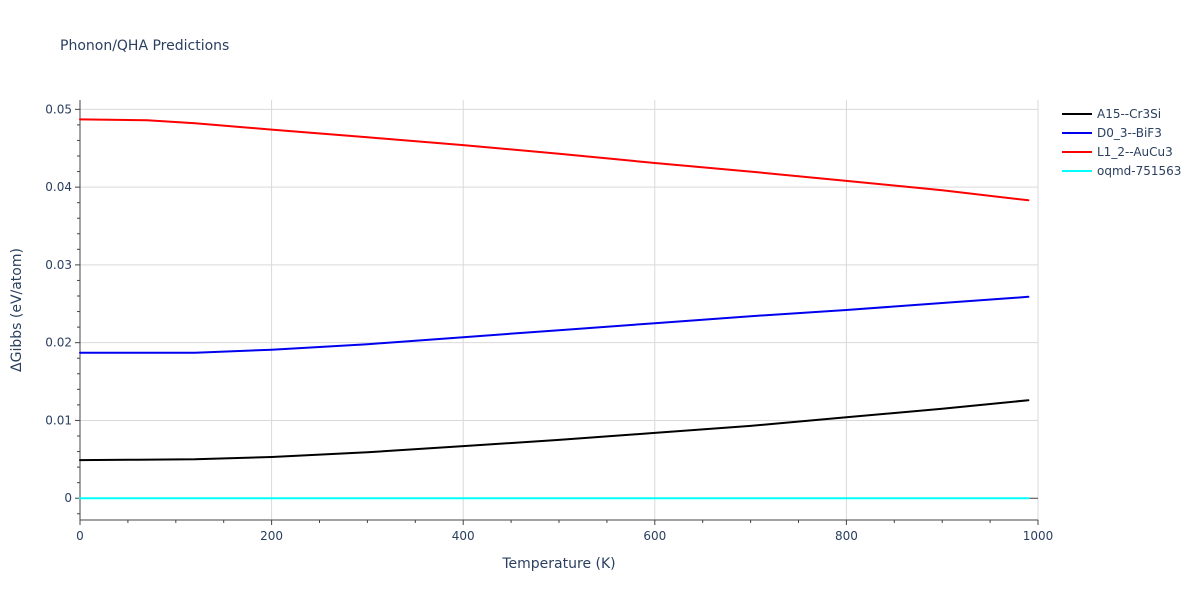 Image resolution: width=1200 pixels, height=604 pixels. I want to click on legend-item-oqmd-751563: oqmd-751563, so click(1121, 171).